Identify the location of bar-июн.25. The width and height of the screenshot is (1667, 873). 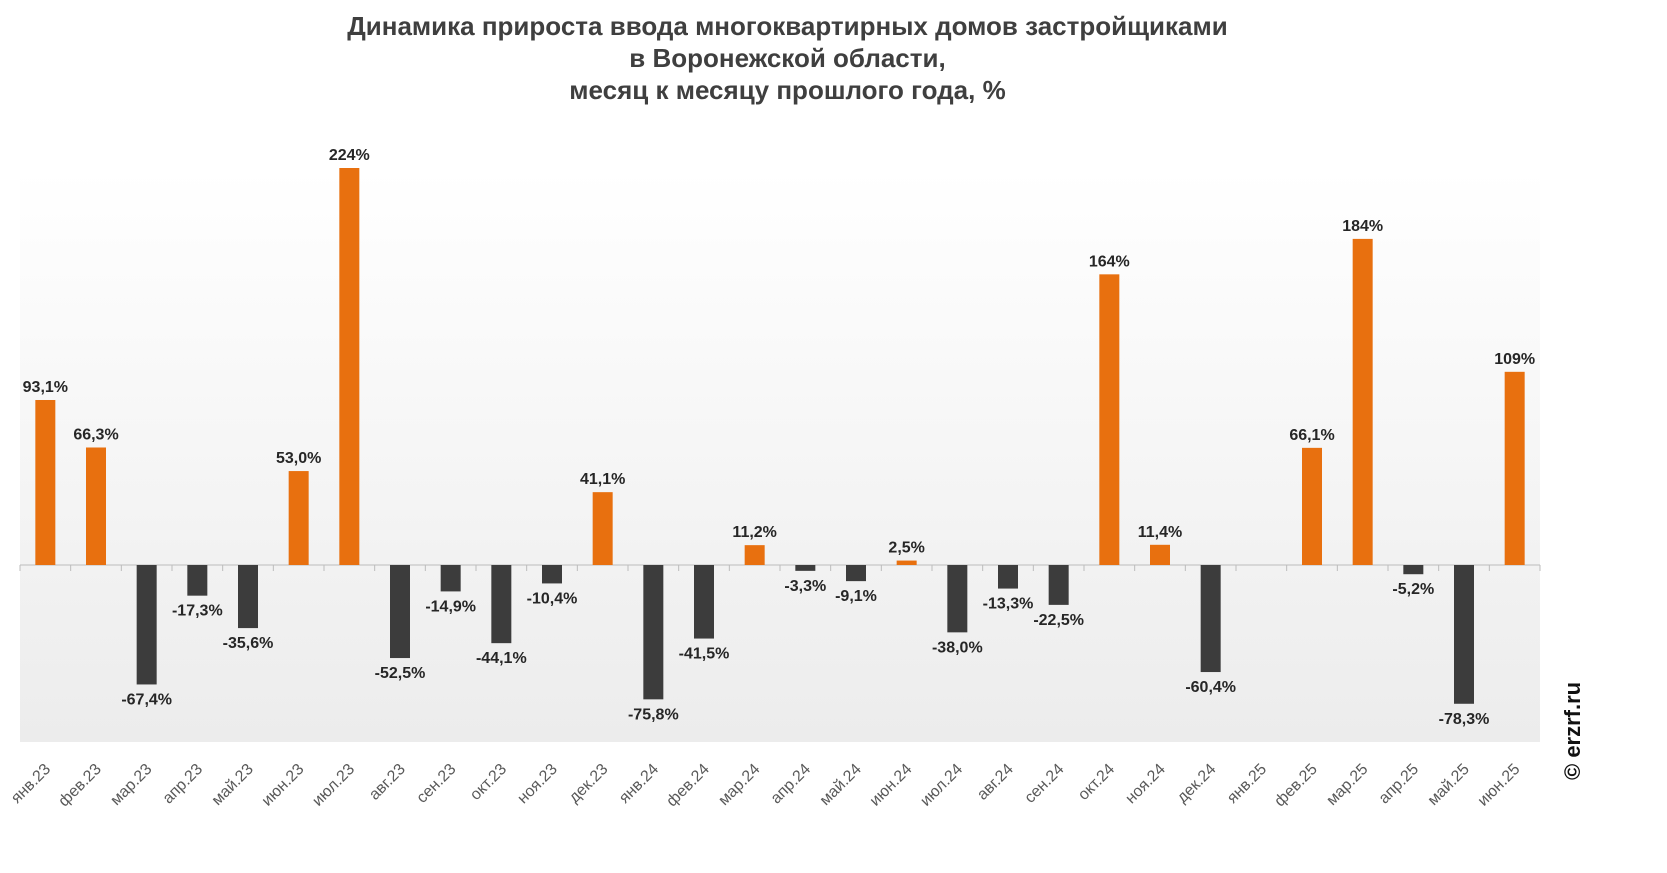
(1514, 468).